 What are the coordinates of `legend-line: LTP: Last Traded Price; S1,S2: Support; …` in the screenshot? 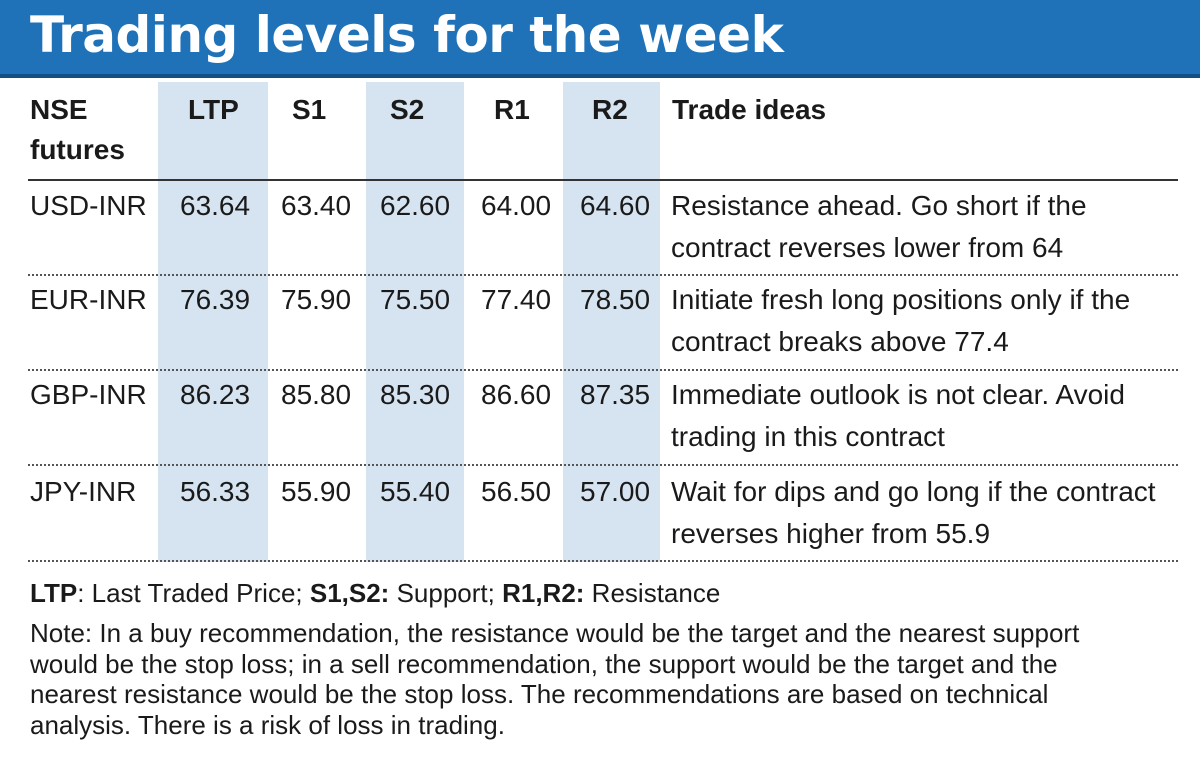 It's located at (375, 593).